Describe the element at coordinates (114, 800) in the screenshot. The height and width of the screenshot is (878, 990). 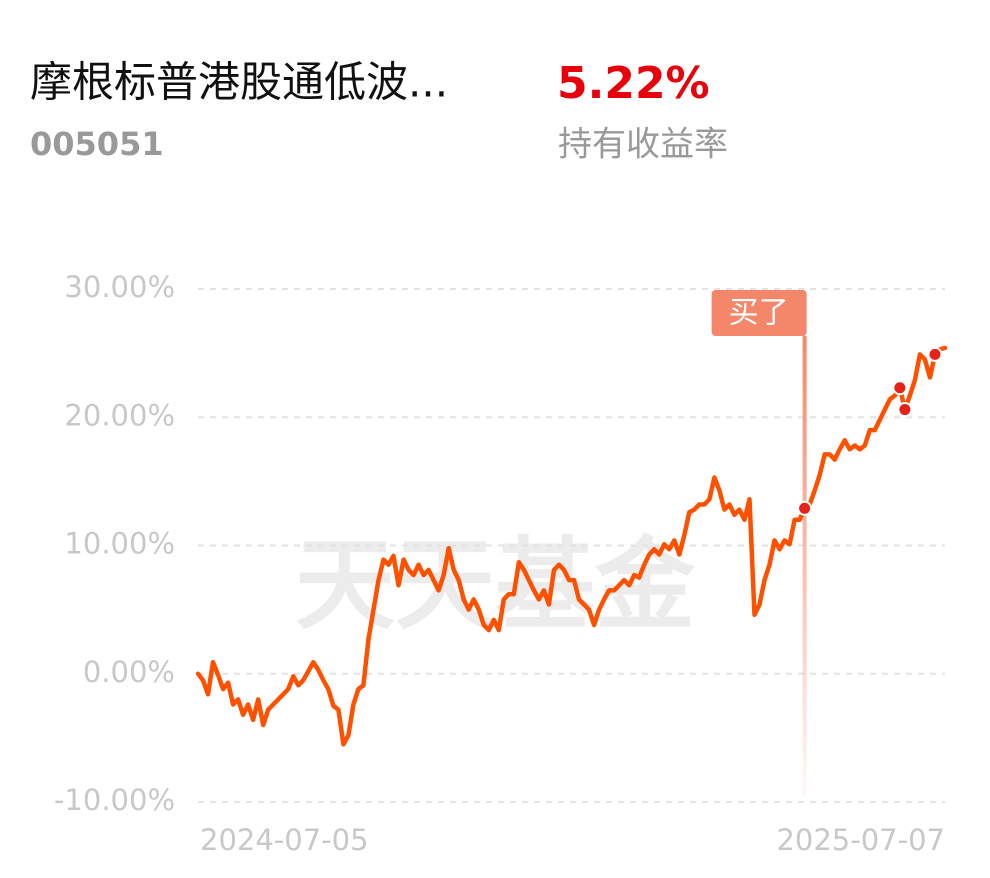
I see `y-tick-label: -10.00%` at that location.